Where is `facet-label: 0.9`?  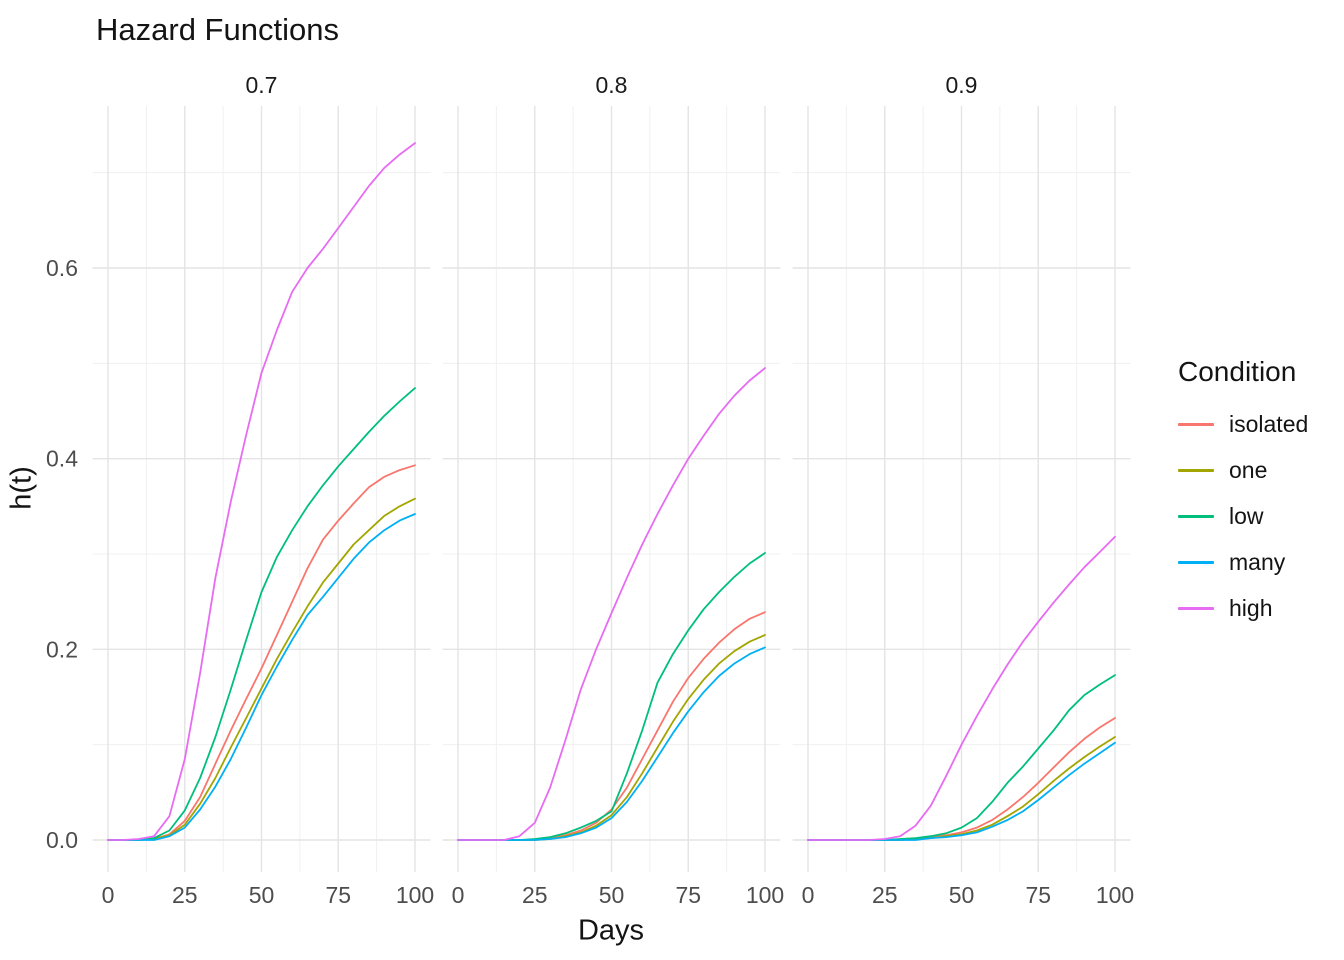
facet-label: 0.9 is located at coordinates (962, 85).